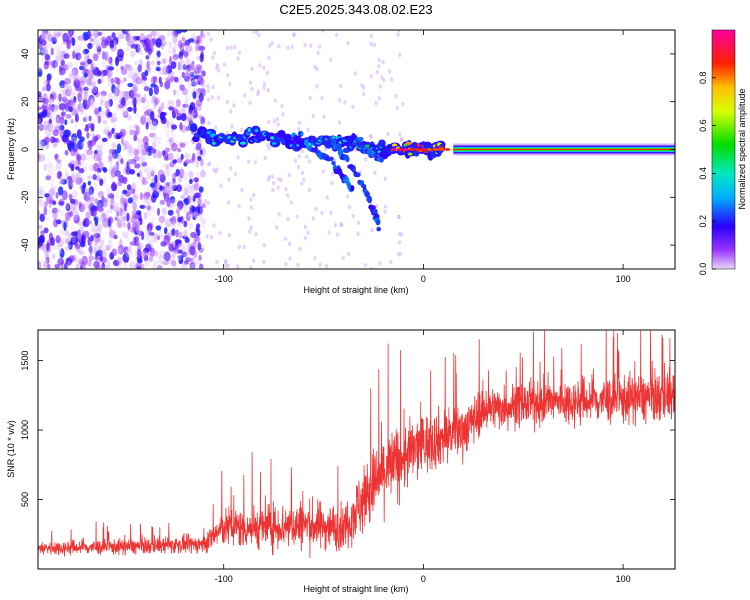 The image size is (750, 600). I want to click on y-tick-label: 1000, so click(25, 430).